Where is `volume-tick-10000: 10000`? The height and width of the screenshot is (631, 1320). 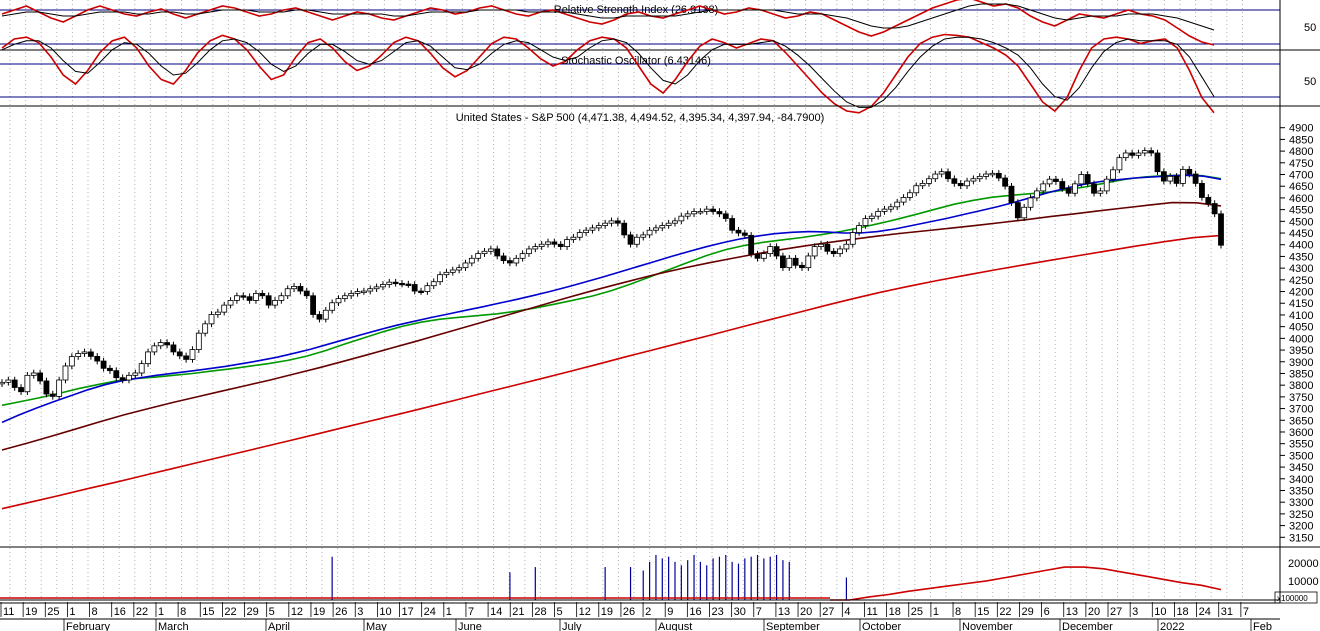 volume-tick-10000: 10000 is located at coordinates (1303, 582).